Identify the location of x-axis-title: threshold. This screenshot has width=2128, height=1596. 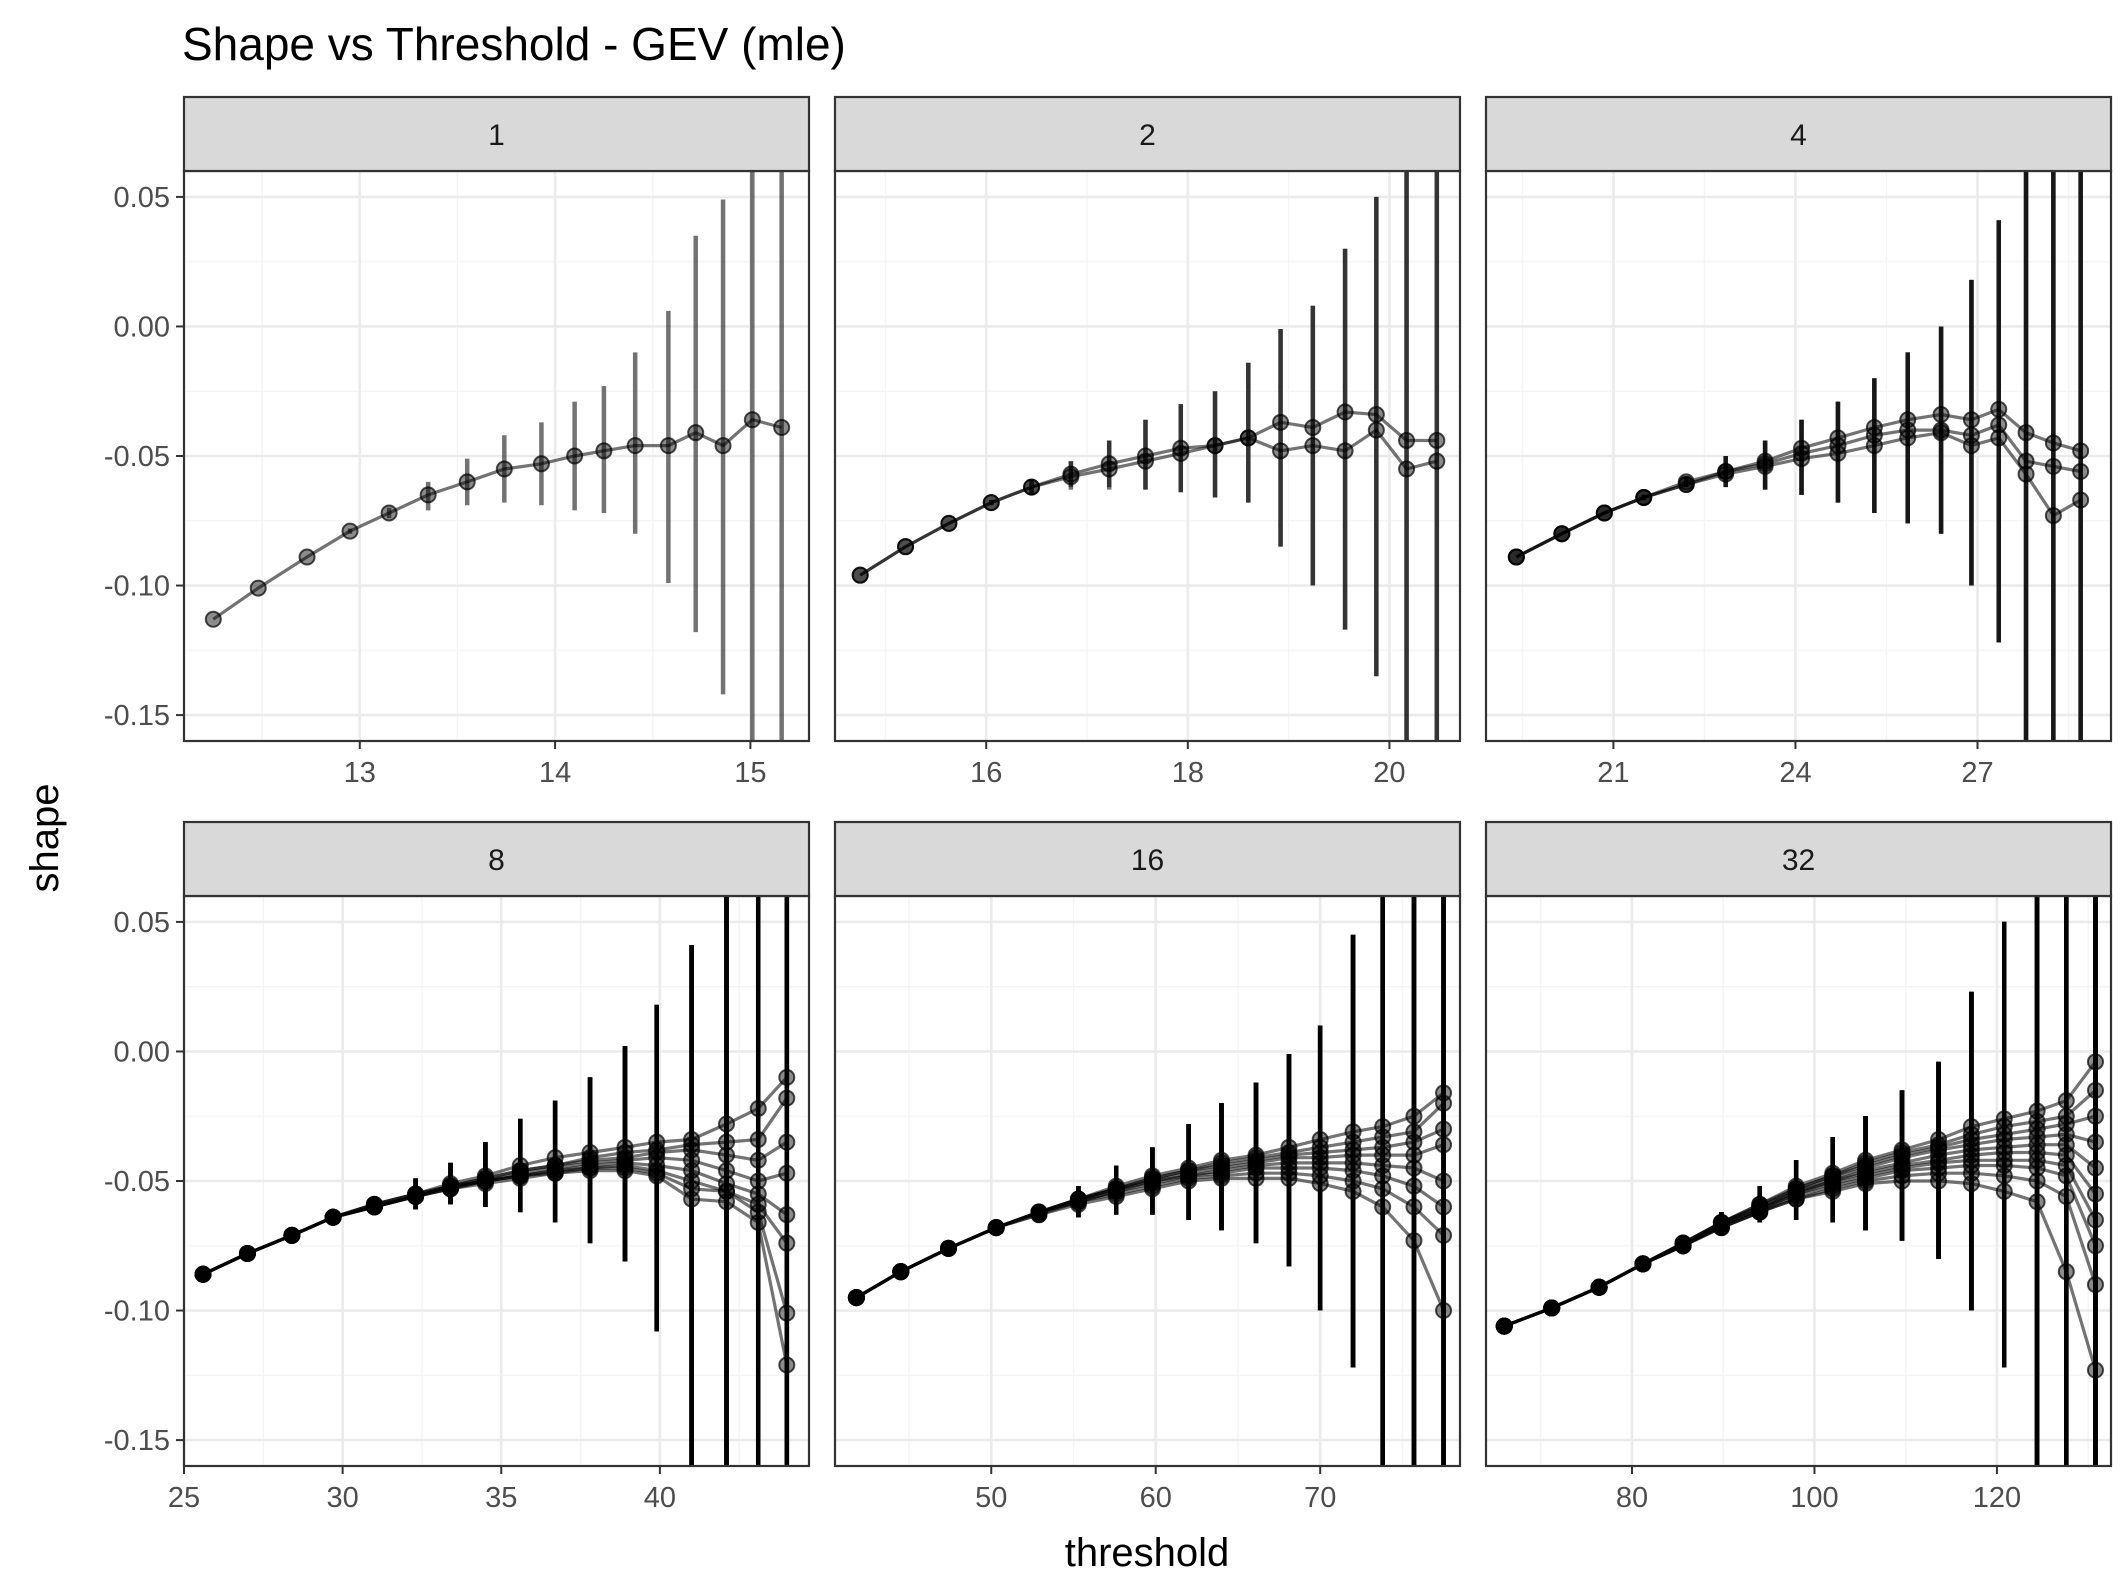
(1147, 1553).